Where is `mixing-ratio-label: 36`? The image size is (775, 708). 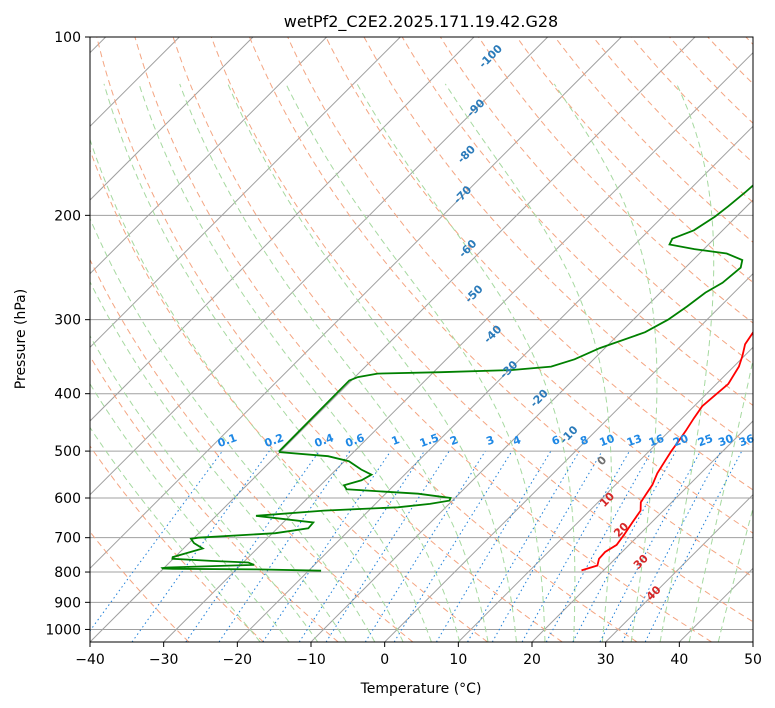
mixing-ratio-label: 36 is located at coordinates (746, 441).